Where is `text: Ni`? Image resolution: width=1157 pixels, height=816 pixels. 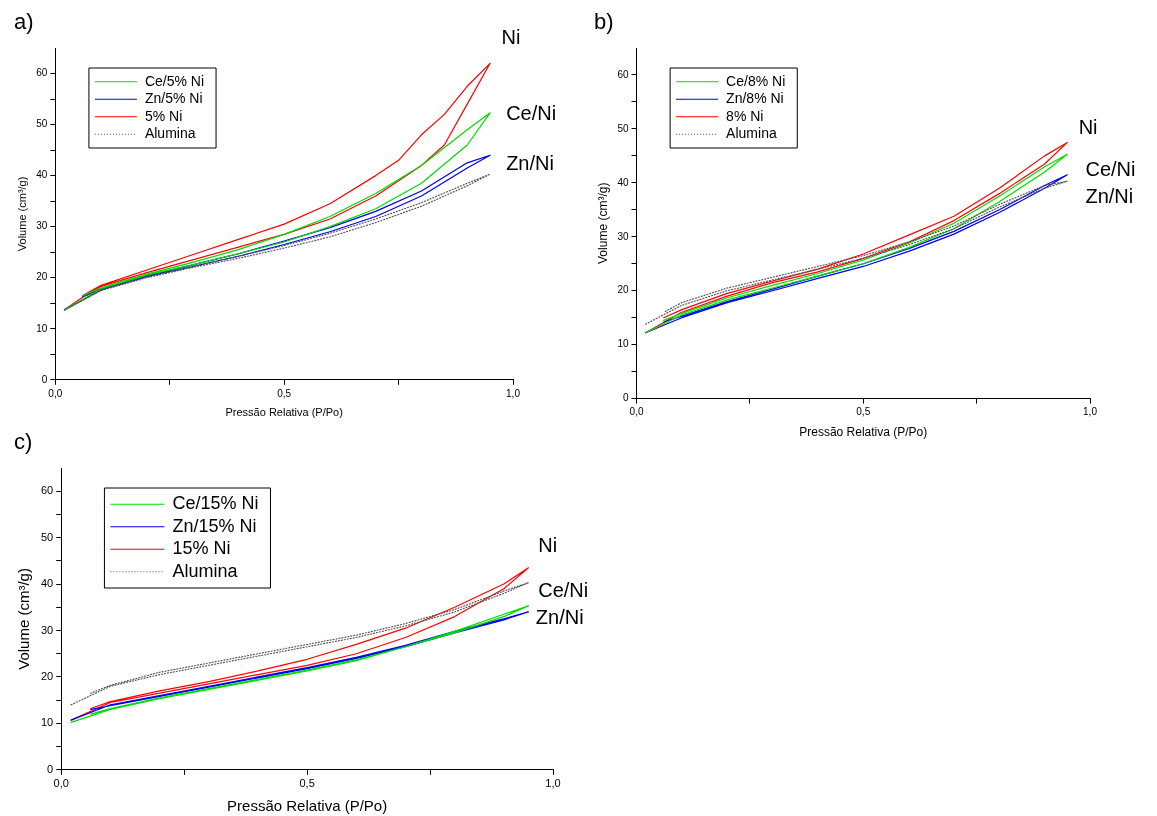 text: Ni is located at coordinates (511, 36).